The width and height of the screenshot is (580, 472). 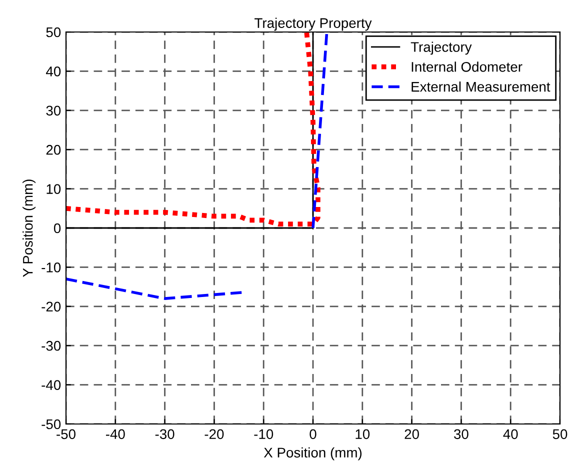 I want to click on x-tick-label: 0, so click(x=313, y=434).